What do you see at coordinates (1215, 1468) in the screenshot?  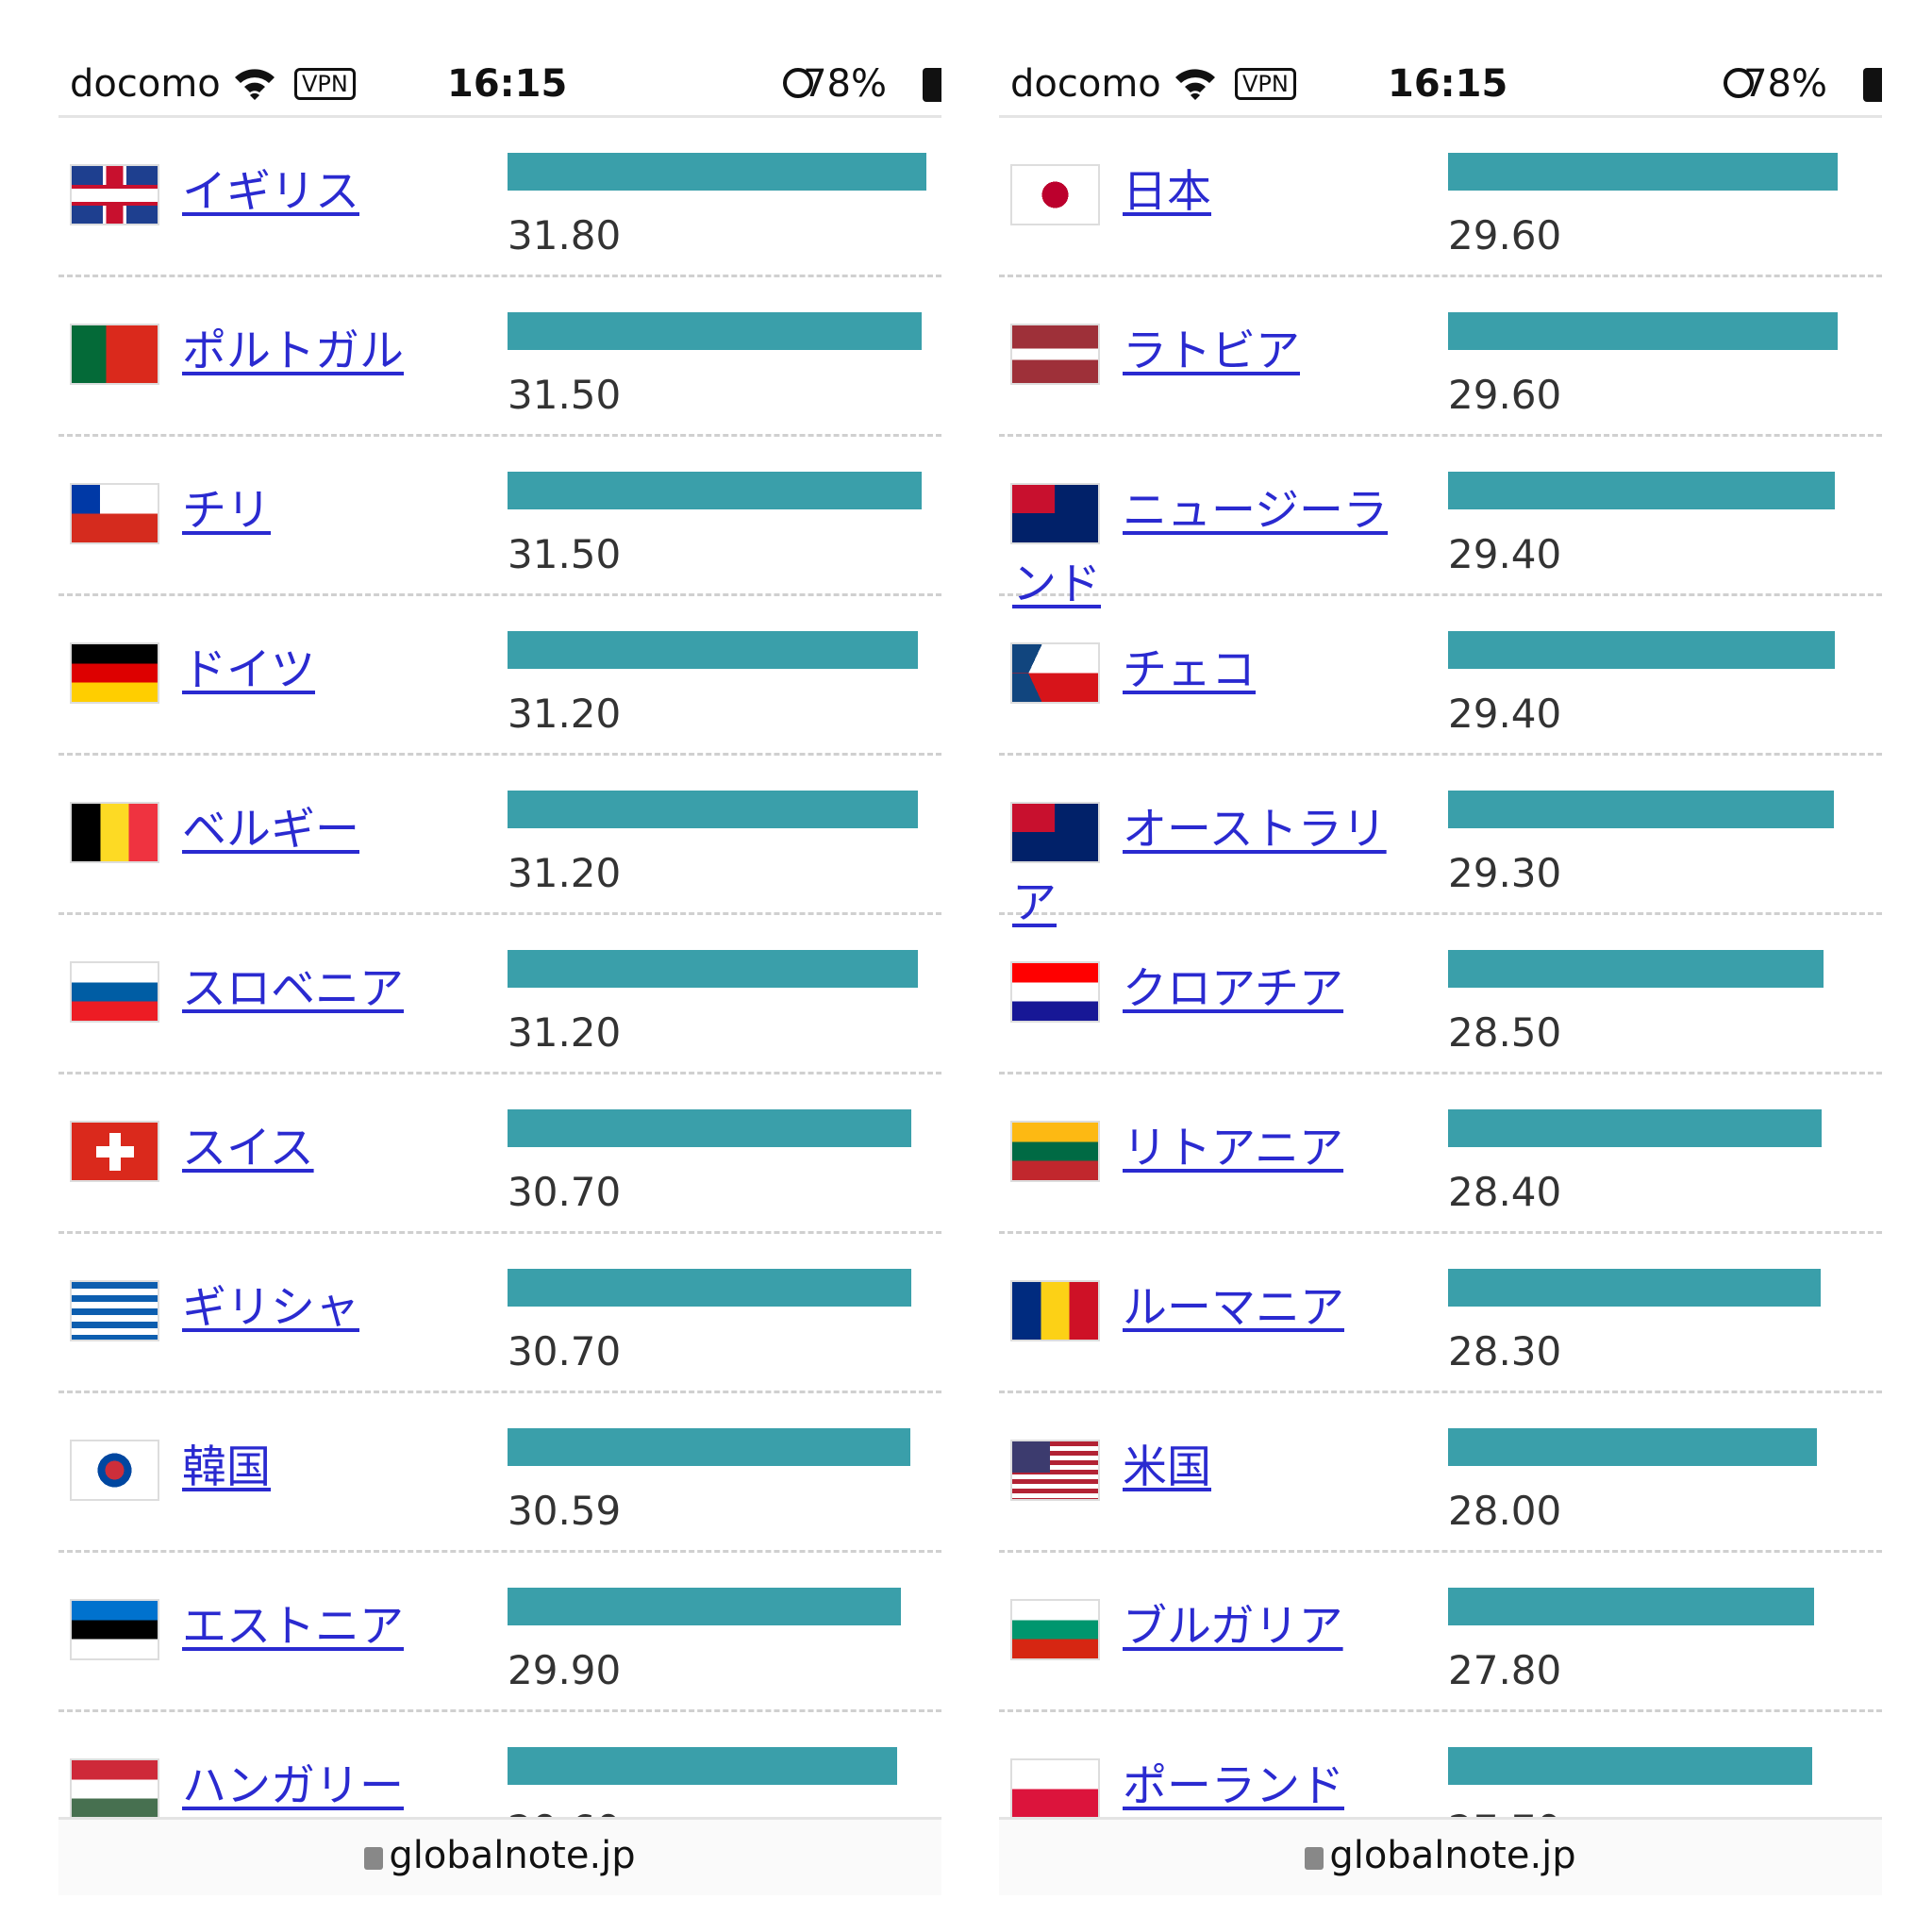 I see `country-cell: 米国` at bounding box center [1215, 1468].